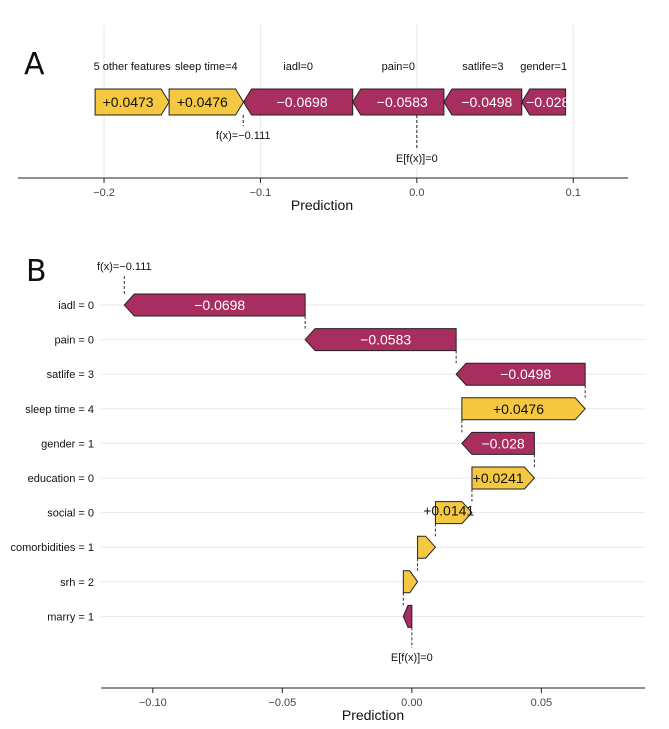 This screenshot has width=669, height=729. I want to click on panel-b-bar-value: +0.0141, so click(448, 511).